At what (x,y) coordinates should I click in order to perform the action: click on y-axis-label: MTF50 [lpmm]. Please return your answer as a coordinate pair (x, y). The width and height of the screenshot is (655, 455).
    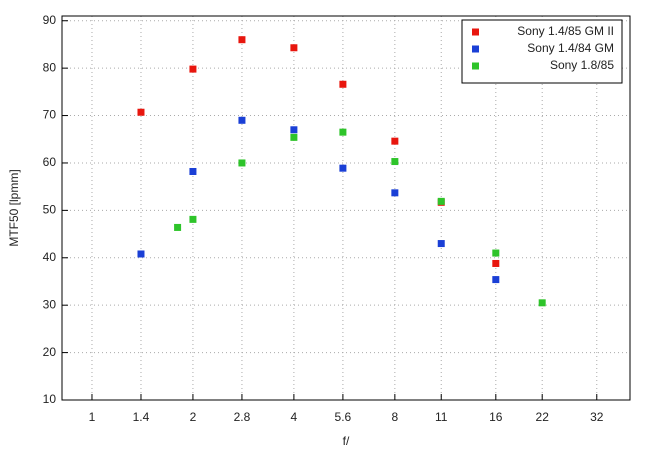
    Looking at the image, I should click on (14, 207).